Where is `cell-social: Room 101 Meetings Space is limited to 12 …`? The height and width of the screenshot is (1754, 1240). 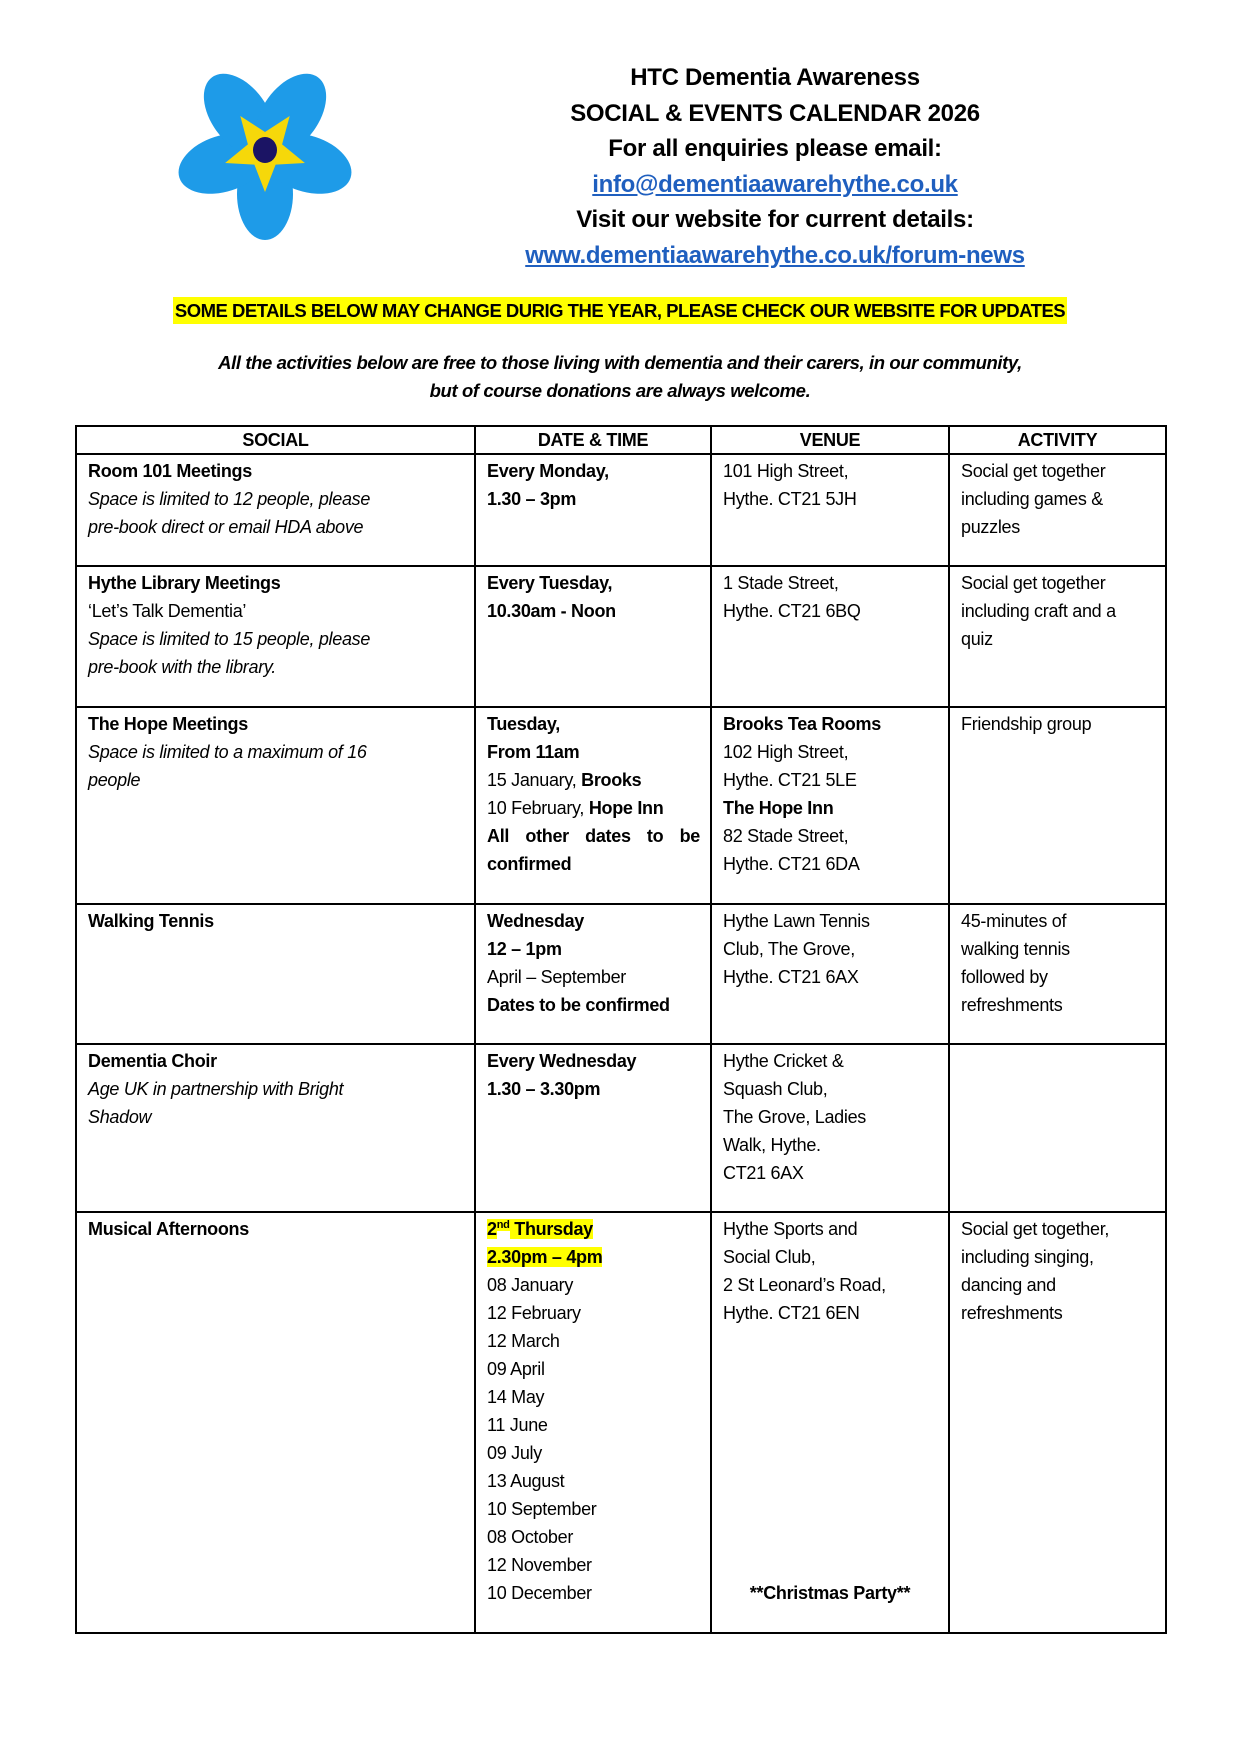
cell-social: Room 101 Meetings Space is limited to 12 … is located at coordinates (275, 510).